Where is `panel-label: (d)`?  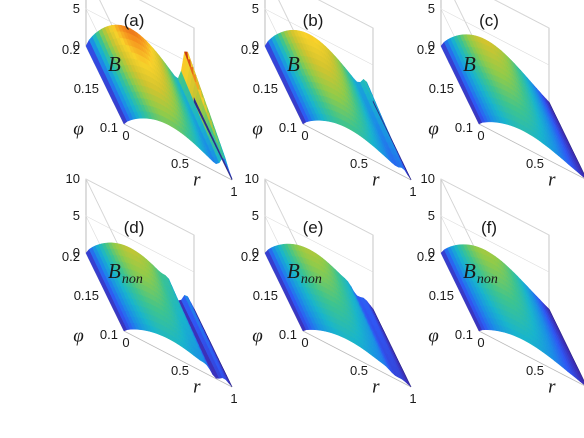
panel-label: (d) is located at coordinates (134, 227).